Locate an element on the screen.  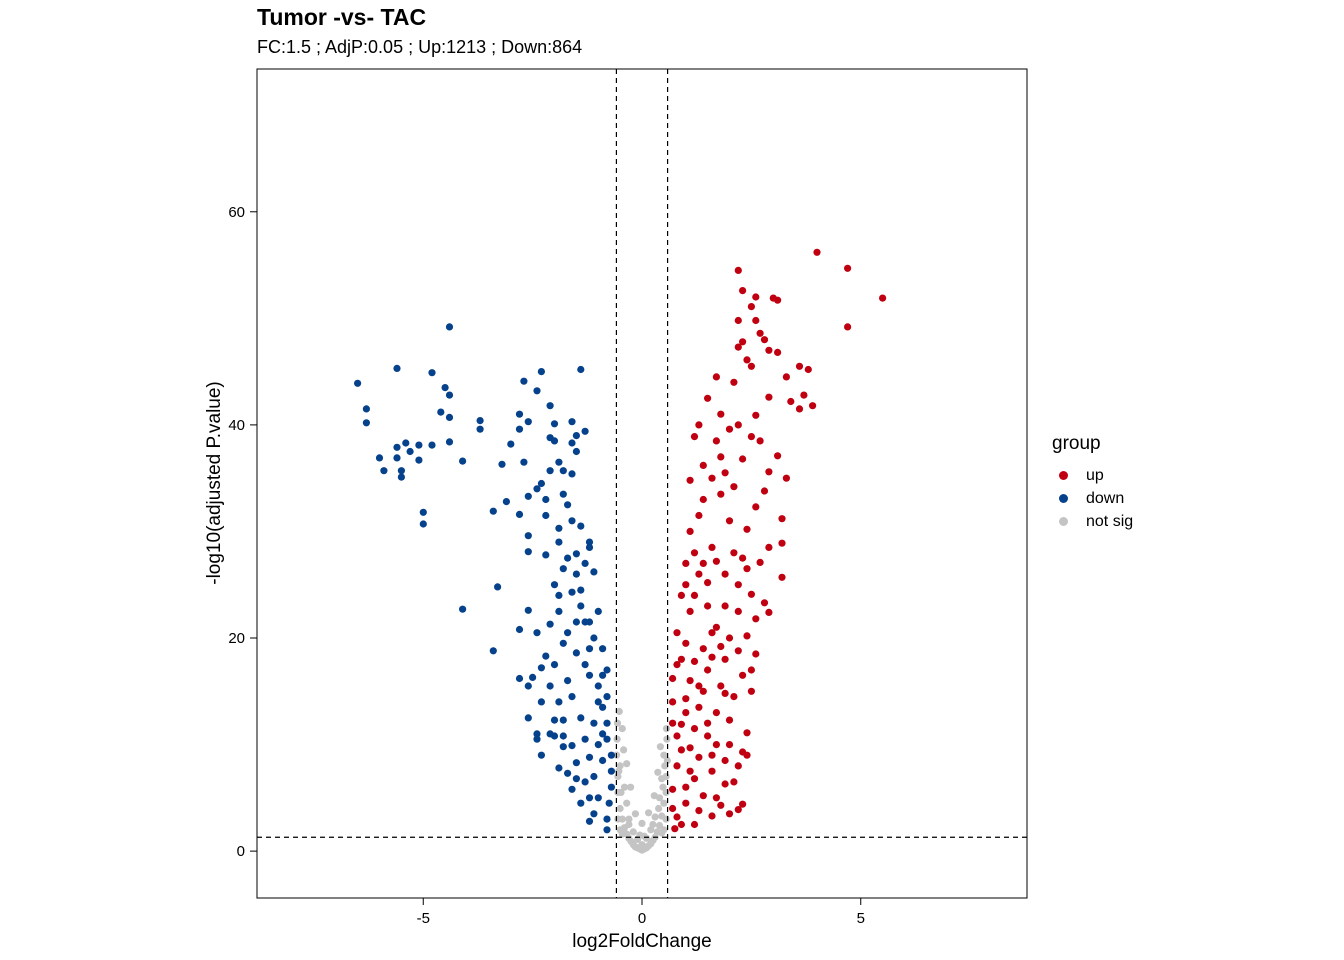
legend-label-up: up is located at coordinates (1095, 475).